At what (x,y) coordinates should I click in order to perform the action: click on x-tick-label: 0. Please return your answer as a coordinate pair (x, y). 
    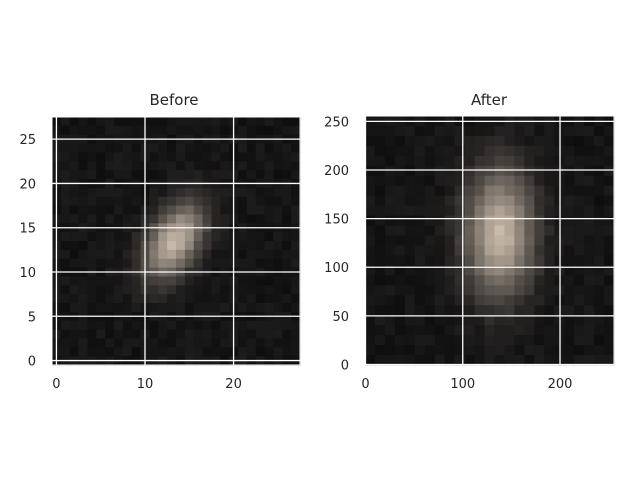
    Looking at the image, I should click on (365, 384).